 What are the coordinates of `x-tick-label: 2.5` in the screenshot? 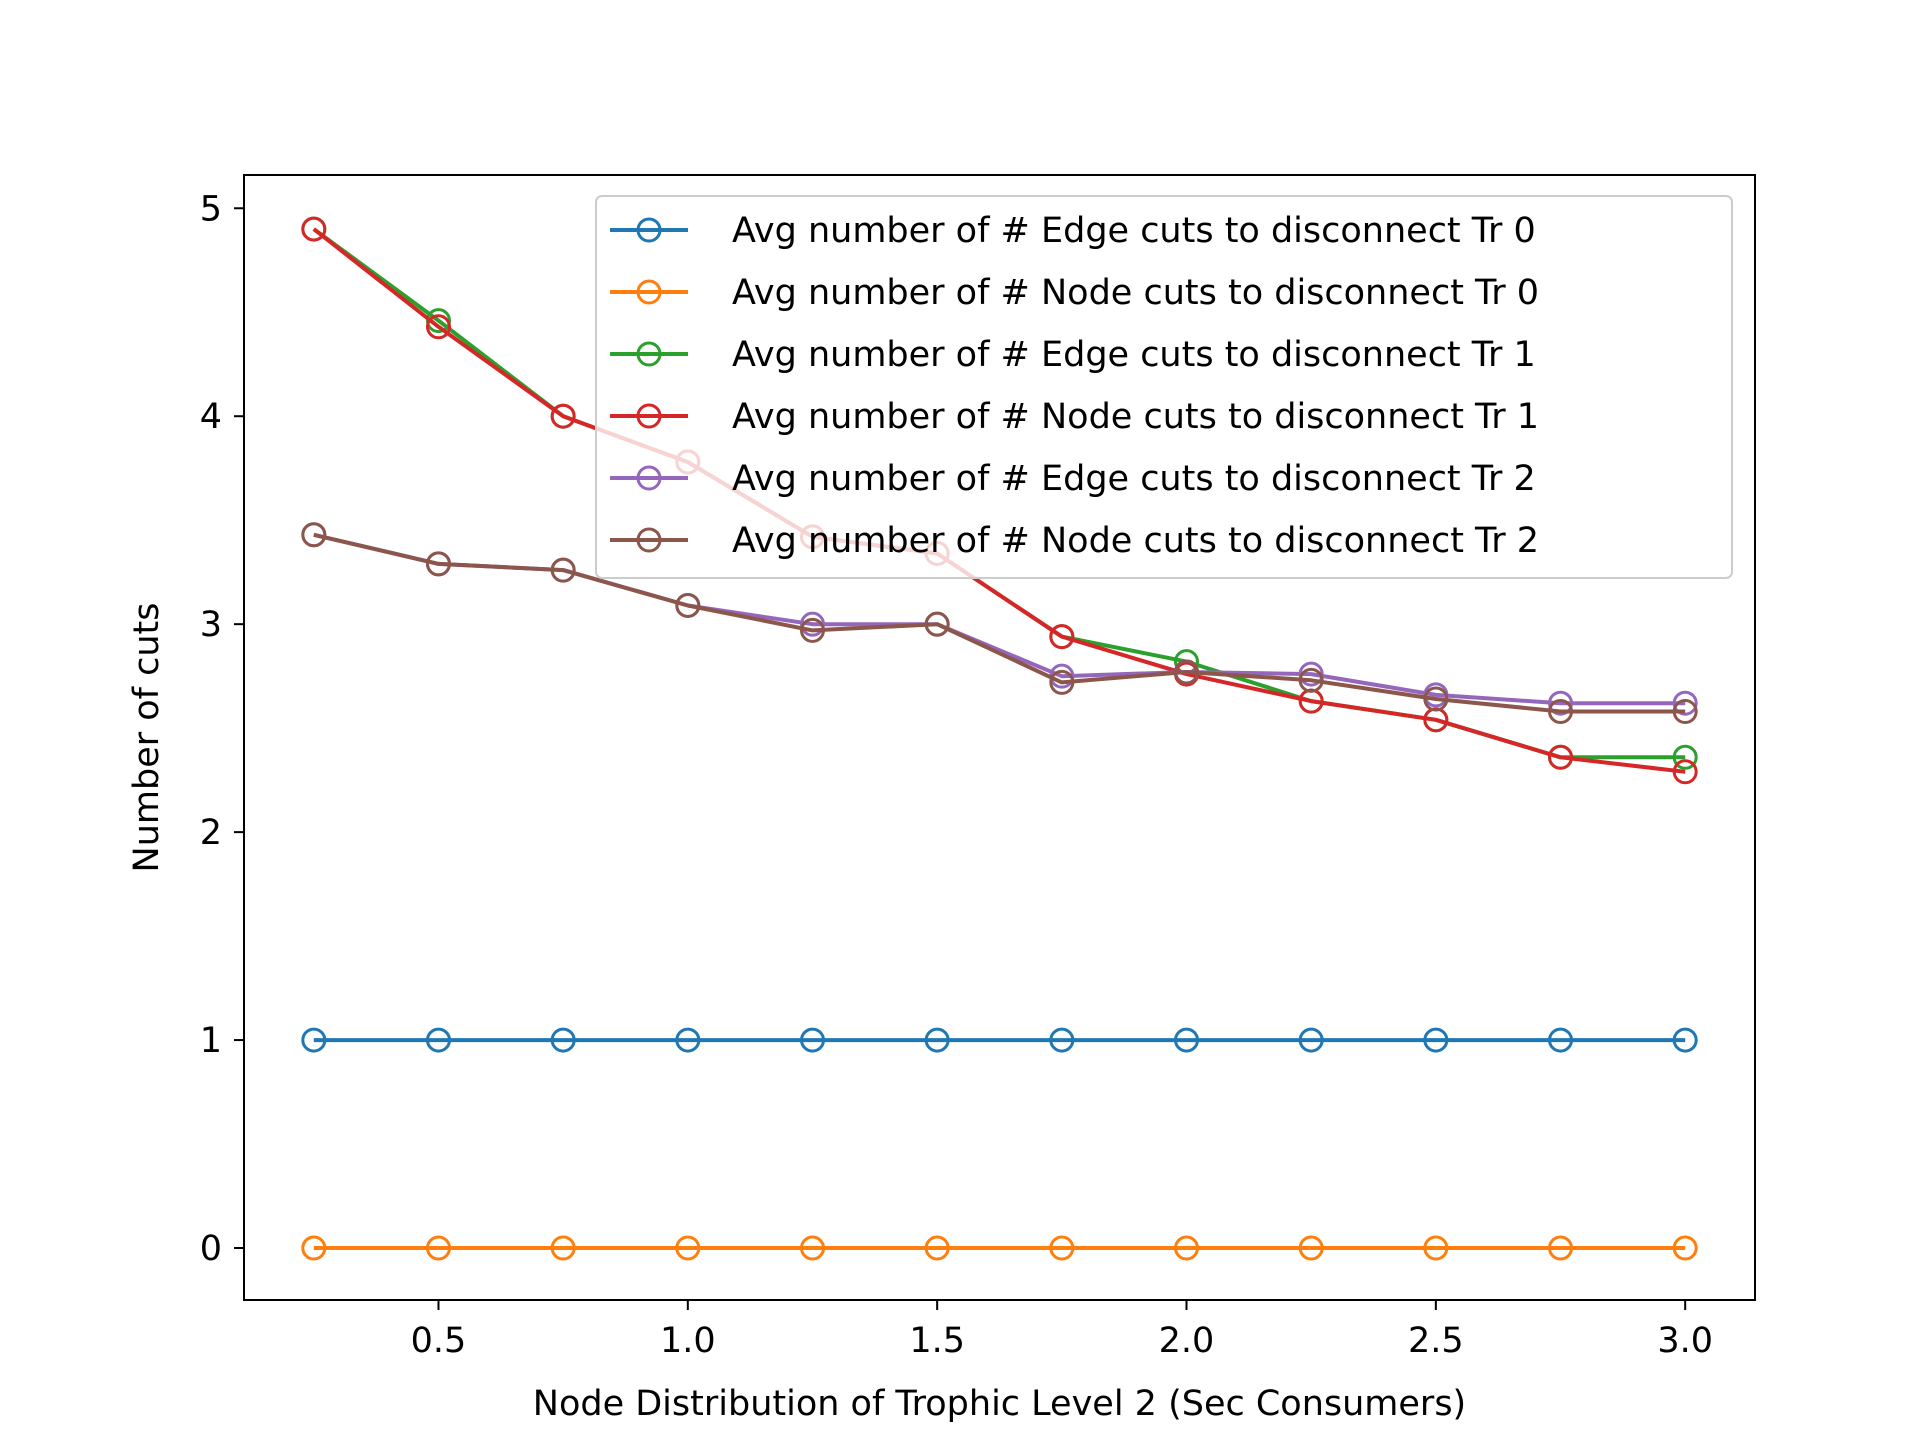 It's located at (1436, 1341).